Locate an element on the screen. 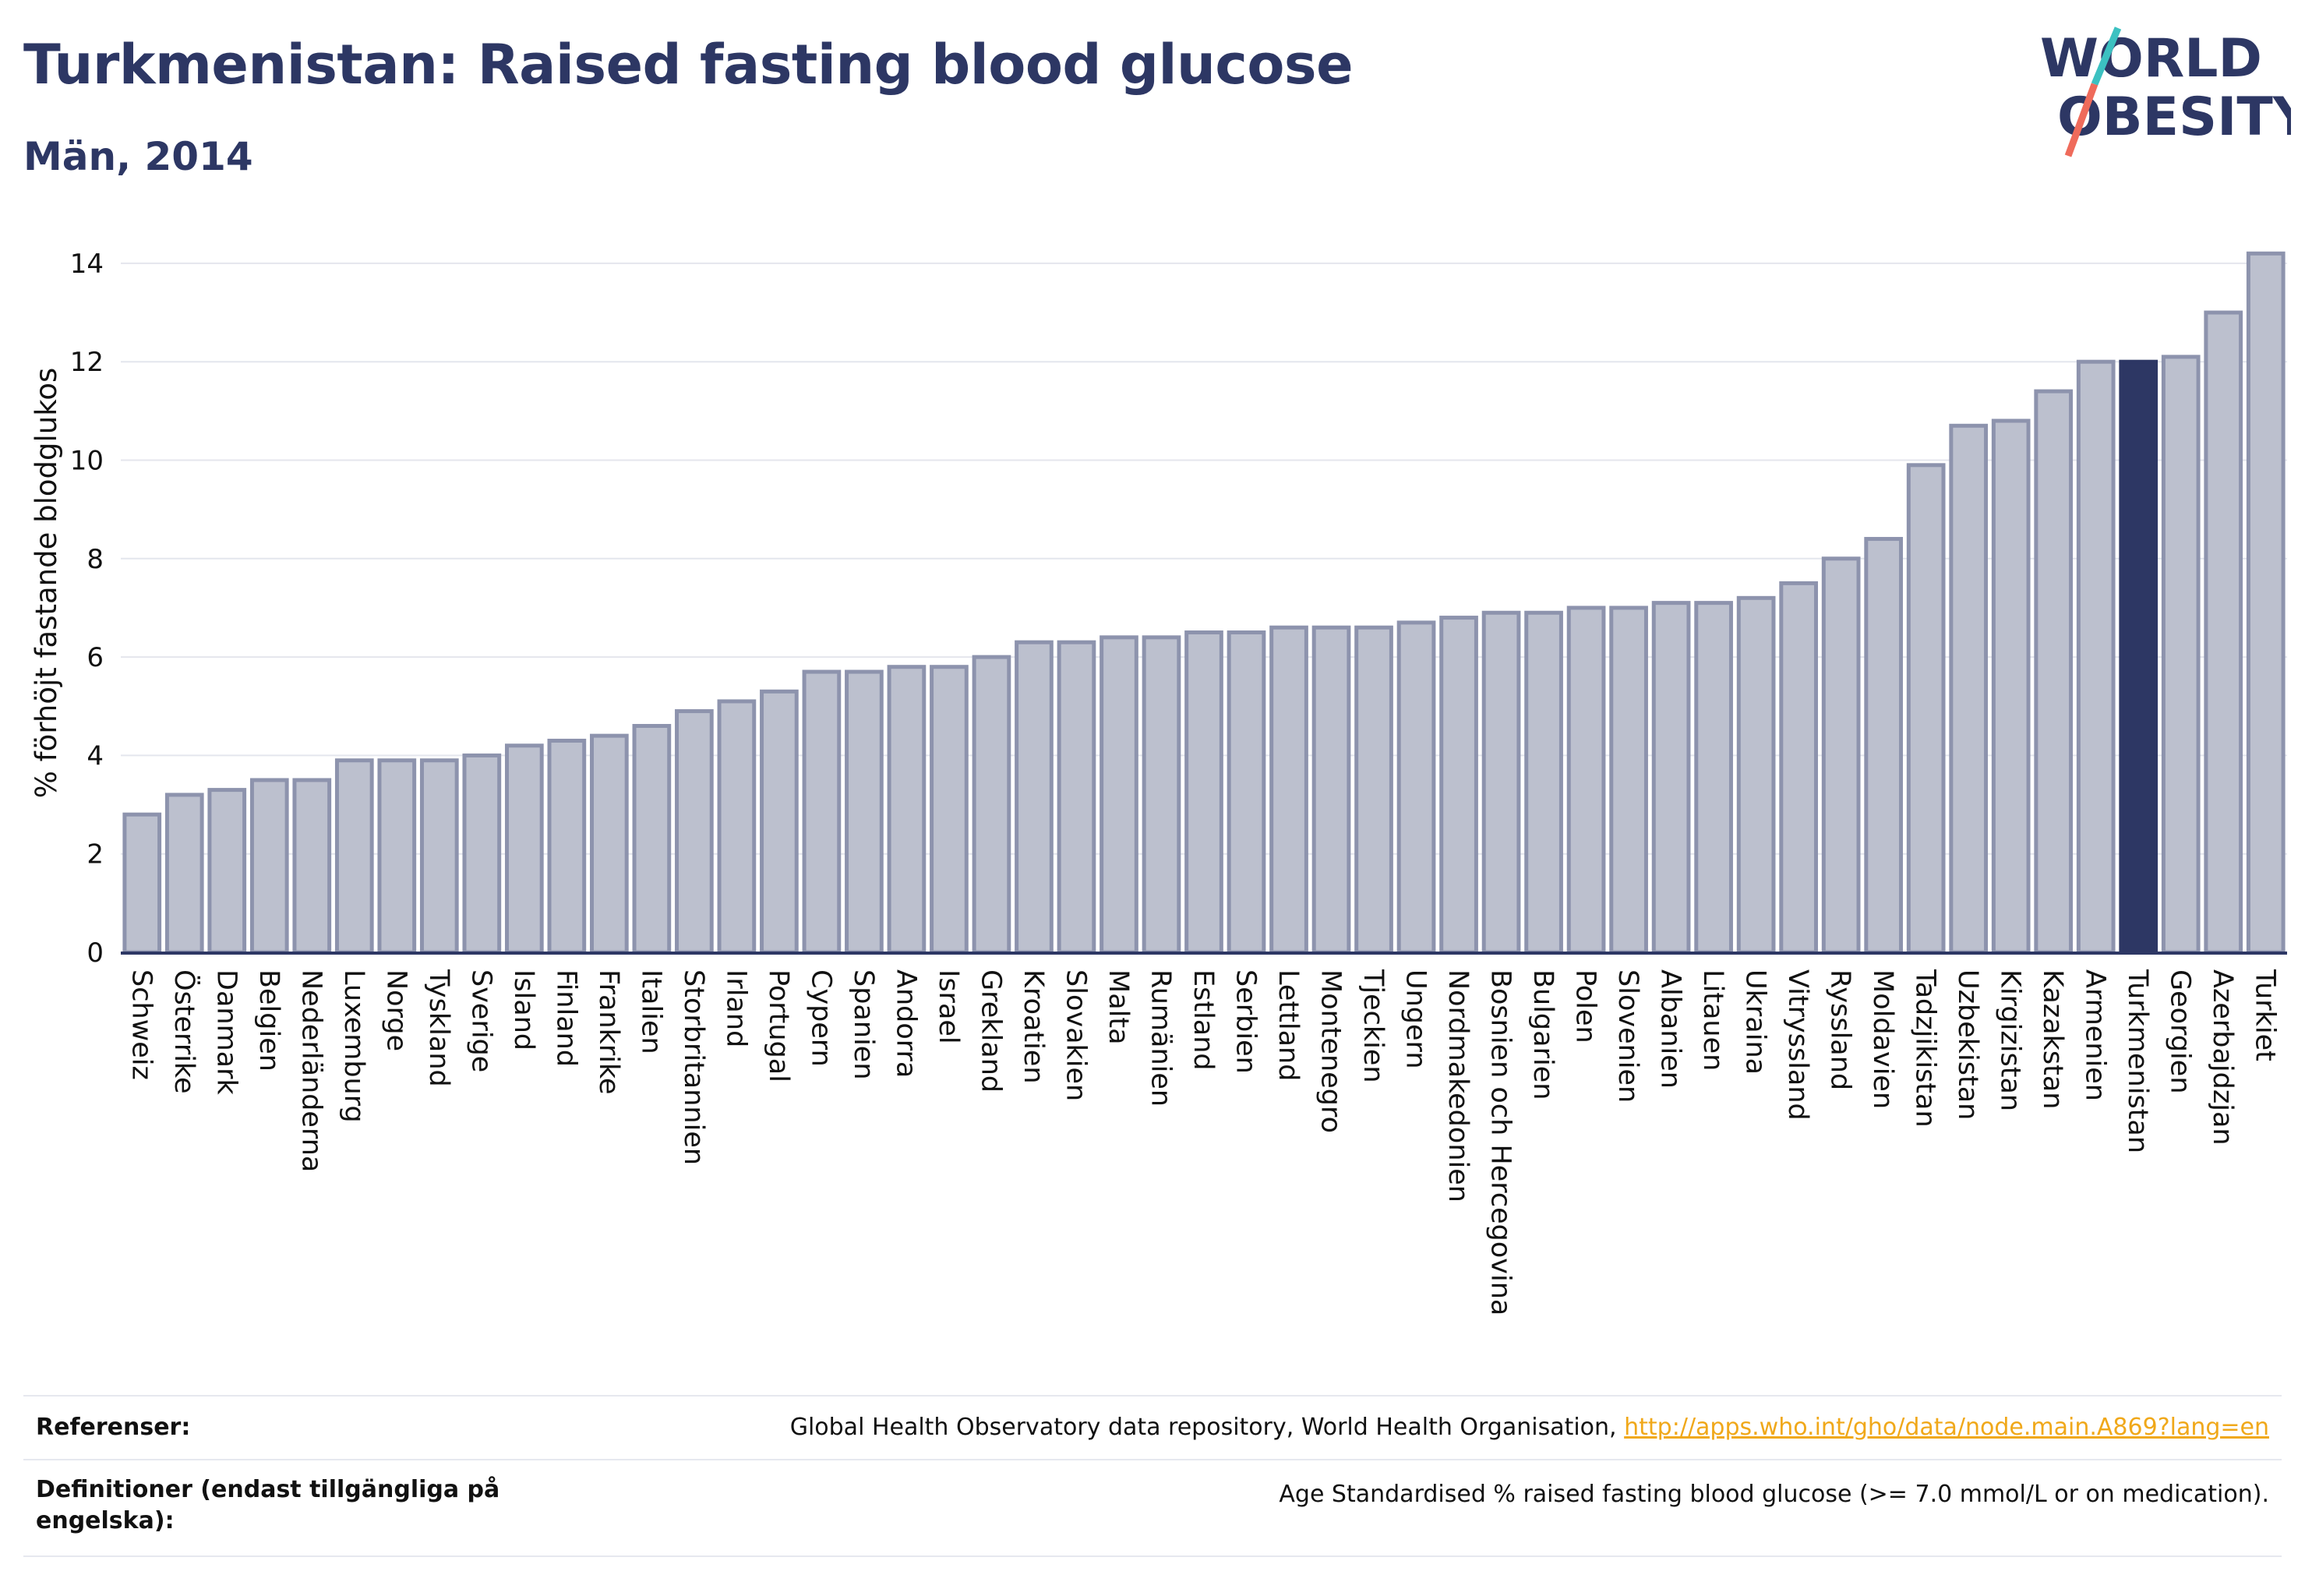 This screenshot has height=1596, width=2305. x-tick-label: Frankrike is located at coordinates (608, 1032).